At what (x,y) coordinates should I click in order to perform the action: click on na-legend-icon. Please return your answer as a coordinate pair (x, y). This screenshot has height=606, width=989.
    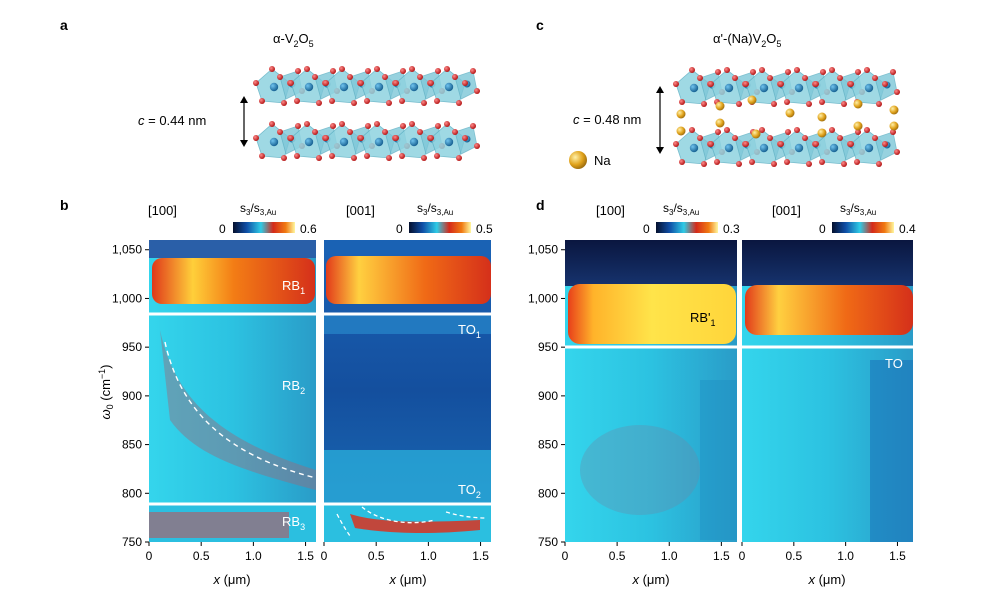
    Looking at the image, I should click on (578, 160).